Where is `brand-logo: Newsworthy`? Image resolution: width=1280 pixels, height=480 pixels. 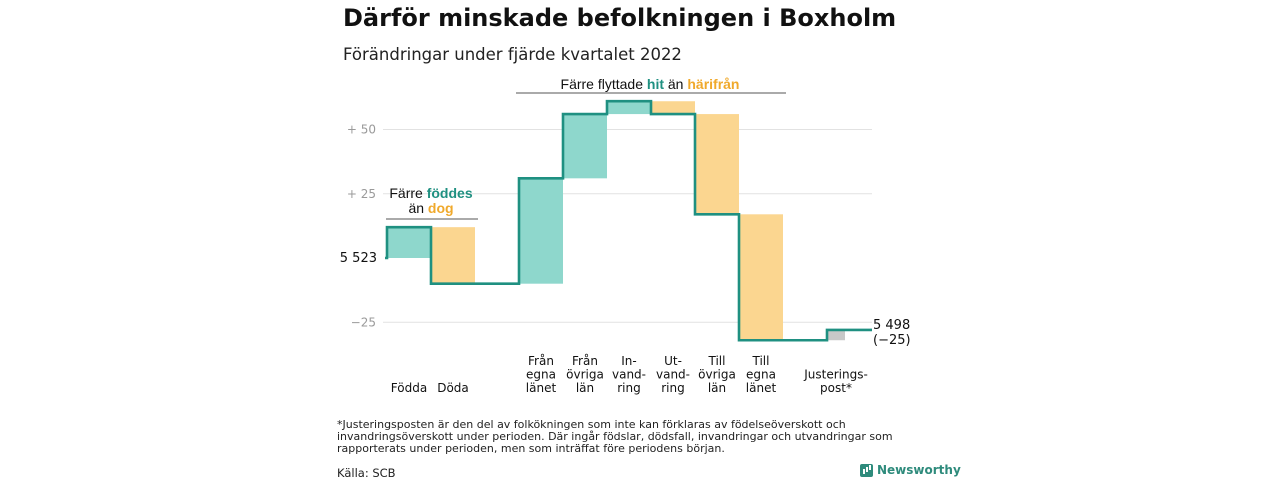 brand-logo: Newsworthy is located at coordinates (910, 470).